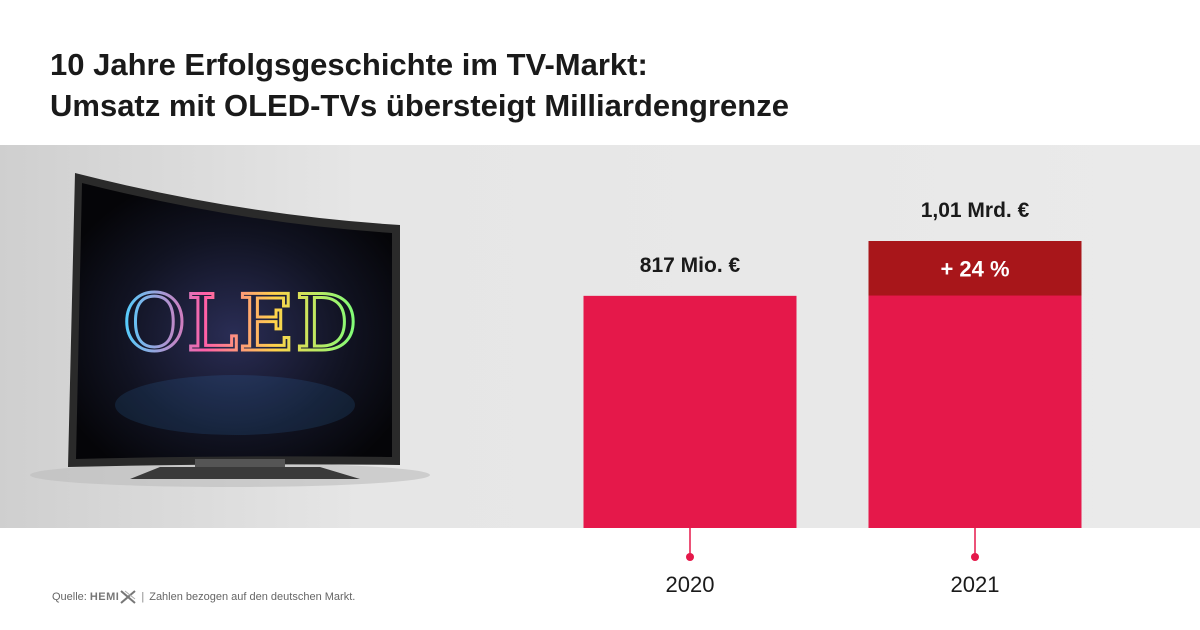  I want to click on growth-label: + 24 %, so click(974, 268).